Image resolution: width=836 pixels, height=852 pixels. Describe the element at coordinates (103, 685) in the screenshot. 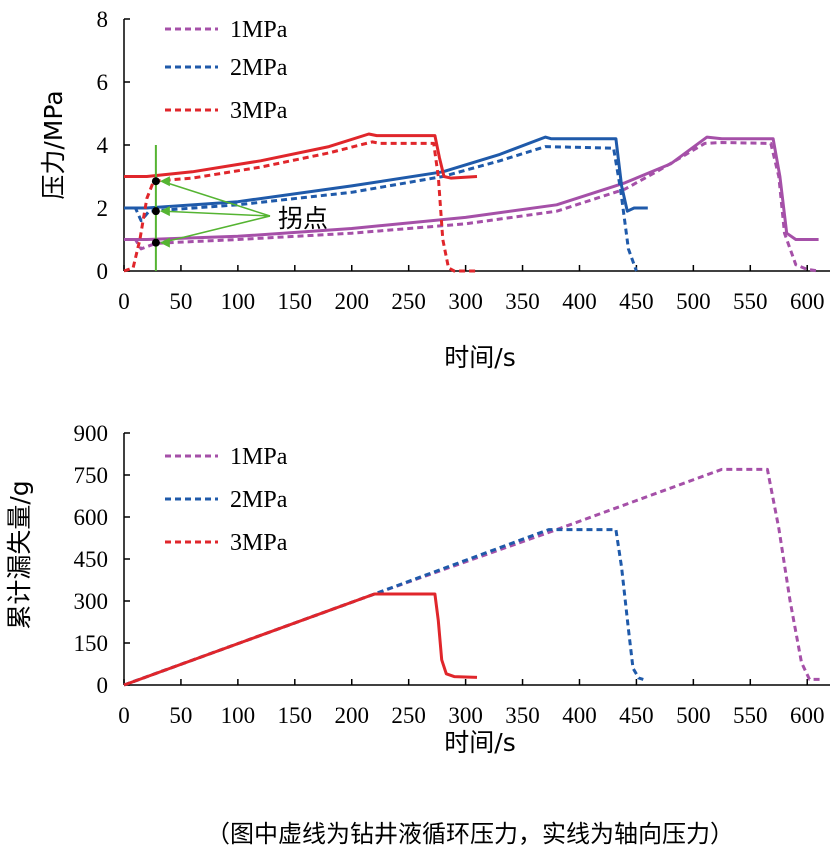

I see `leakage-y-tick-label: 0` at that location.